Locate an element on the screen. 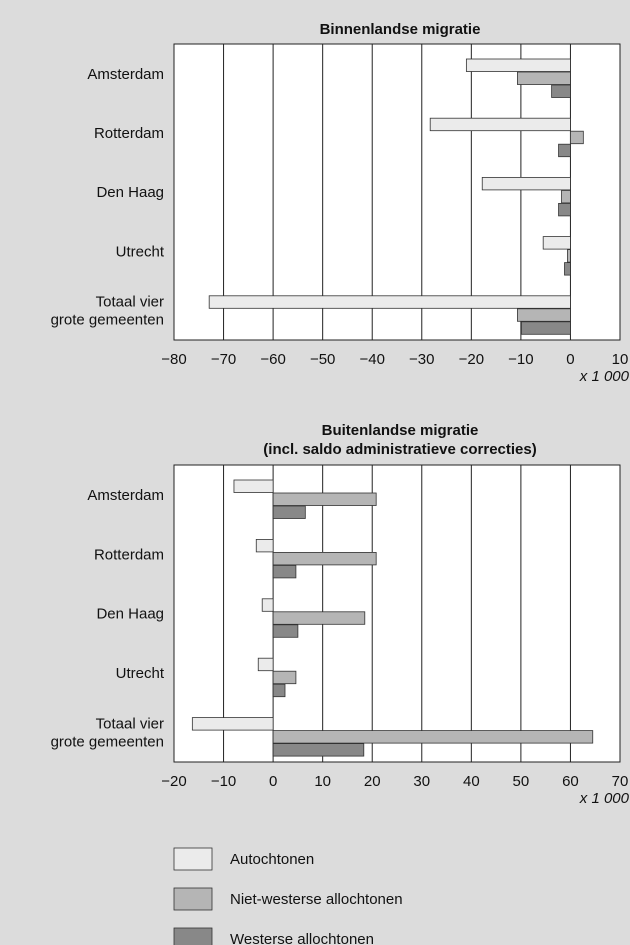 The image size is (630, 945). x-tick-label: −60 is located at coordinates (272, 359).